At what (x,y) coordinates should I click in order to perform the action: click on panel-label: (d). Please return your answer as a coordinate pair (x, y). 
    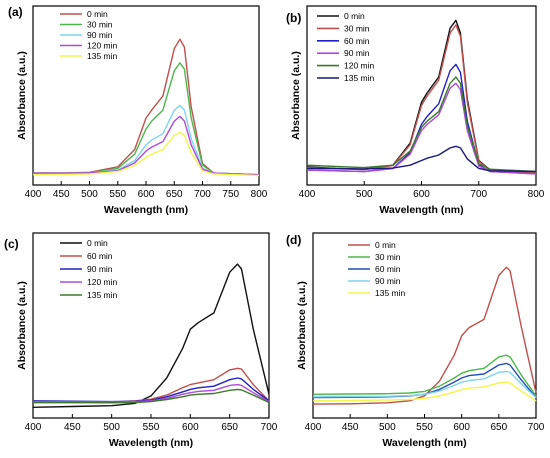
    Looking at the image, I should click on (293, 240).